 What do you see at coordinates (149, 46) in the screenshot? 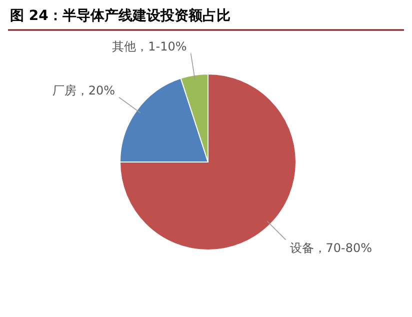
I see `slice-label: 其他，1-10%` at bounding box center [149, 46].